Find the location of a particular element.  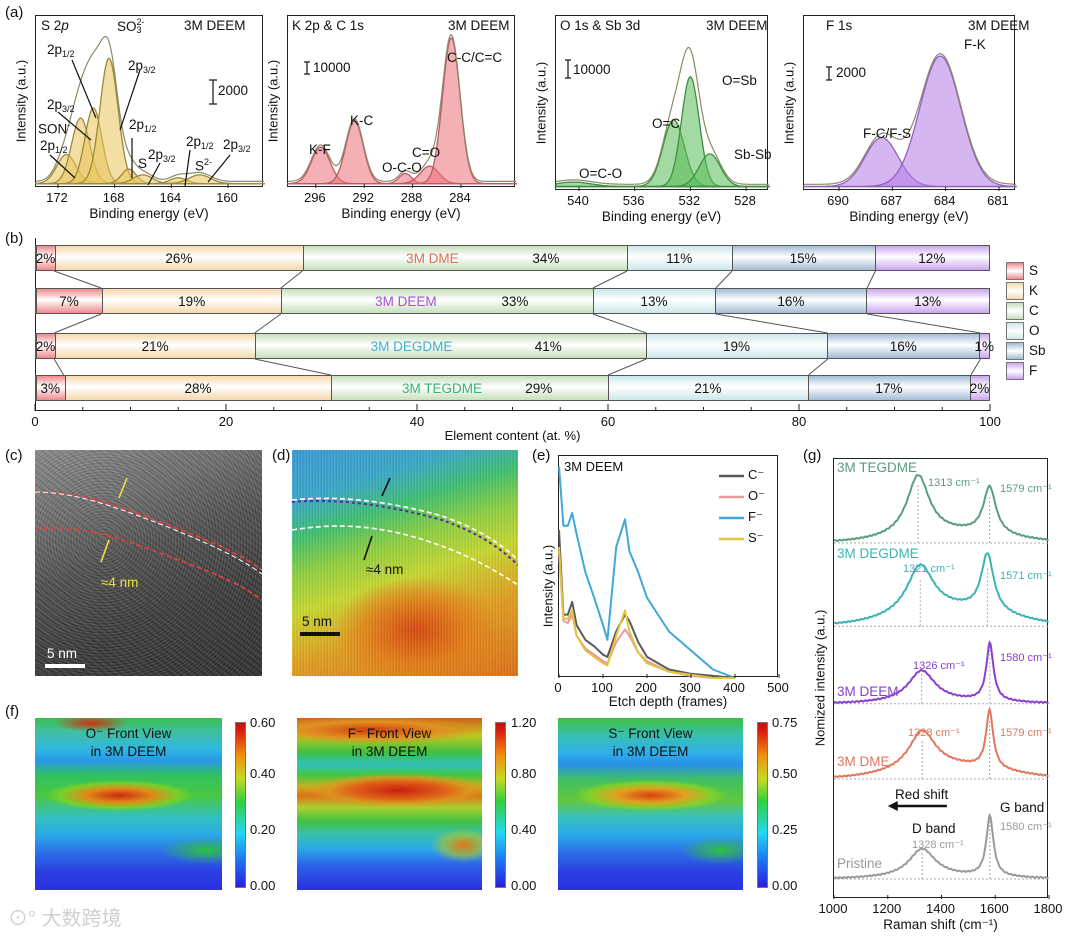

f1s-scale-label: 2000 is located at coordinates (851, 72).